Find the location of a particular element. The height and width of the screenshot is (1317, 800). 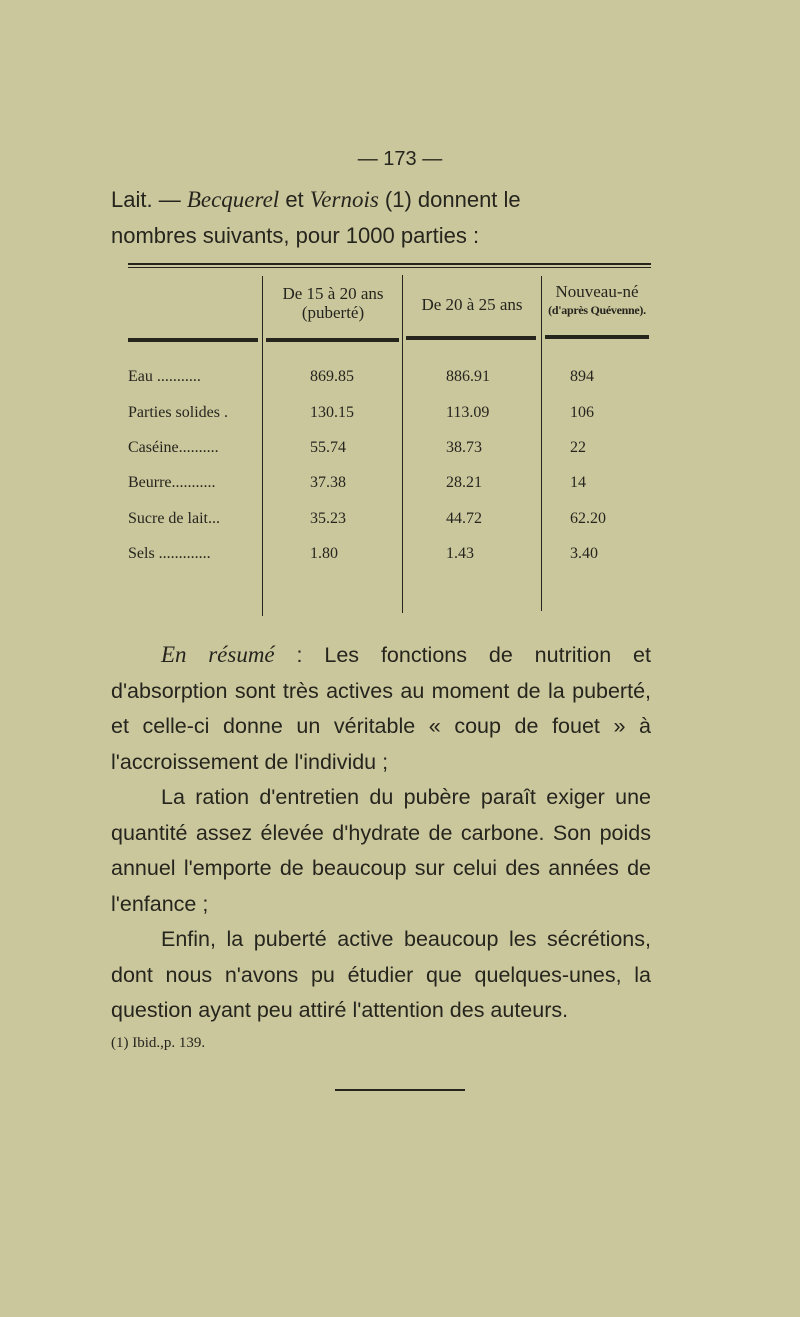

table-cell: 38.73 is located at coordinates (464, 447).